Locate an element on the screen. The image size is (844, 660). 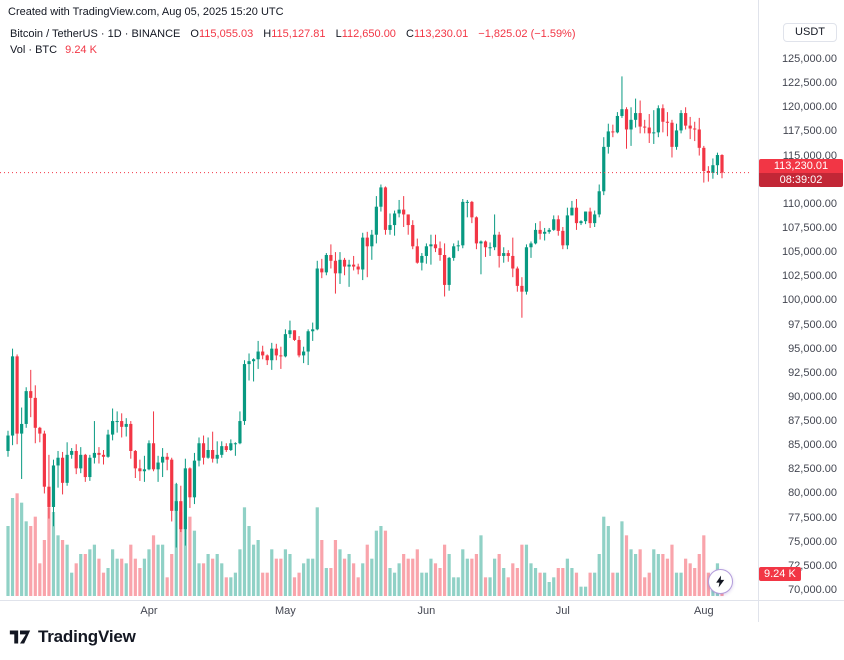
symbol-description: Bitcoin / TetherUS · 1D · BINANCE is located at coordinates (95, 34).